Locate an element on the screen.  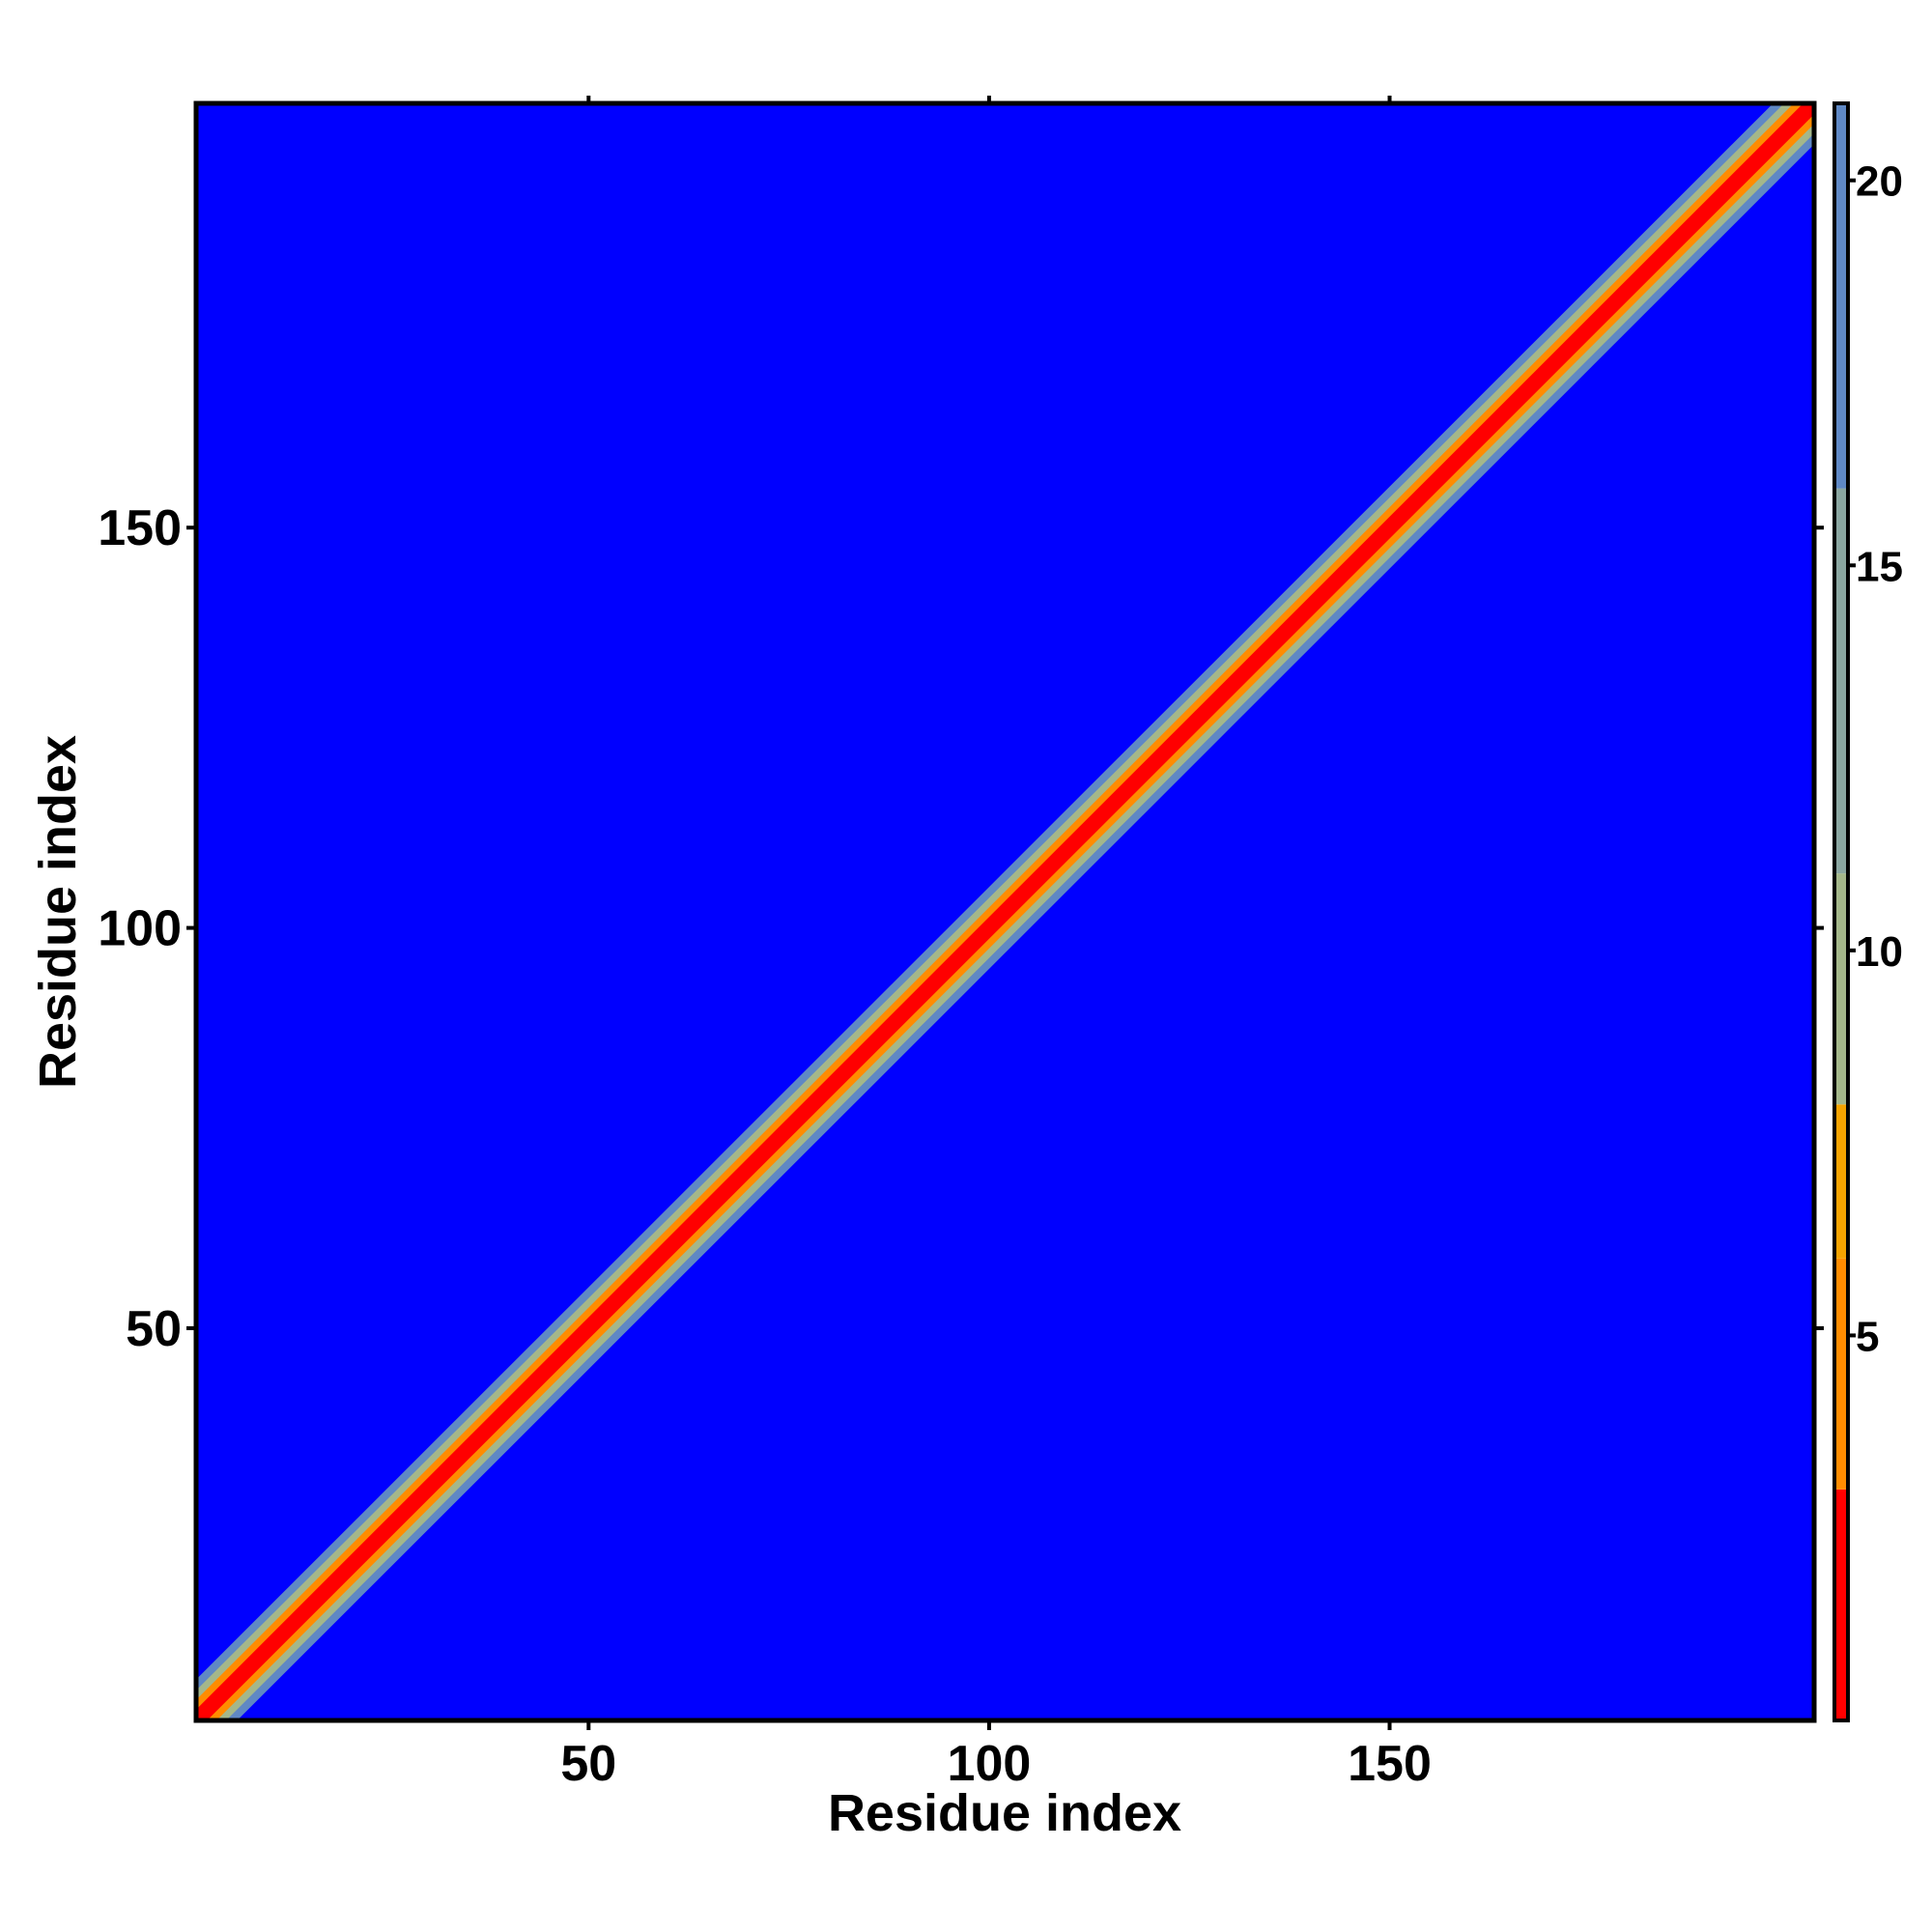
colorbar-tick-label: 5 is located at coordinates (1867, 1336).